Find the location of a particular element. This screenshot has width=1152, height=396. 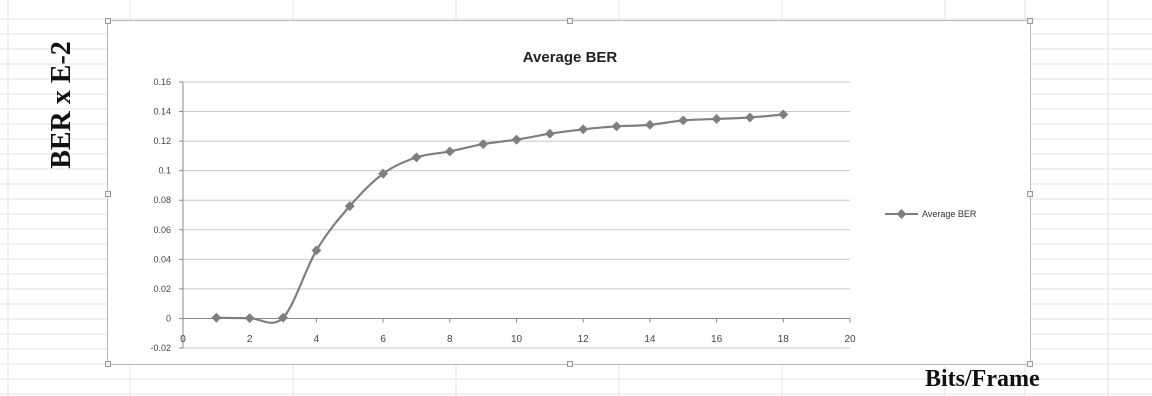

x-axis-caption: Bits/Frame is located at coordinates (982, 379).